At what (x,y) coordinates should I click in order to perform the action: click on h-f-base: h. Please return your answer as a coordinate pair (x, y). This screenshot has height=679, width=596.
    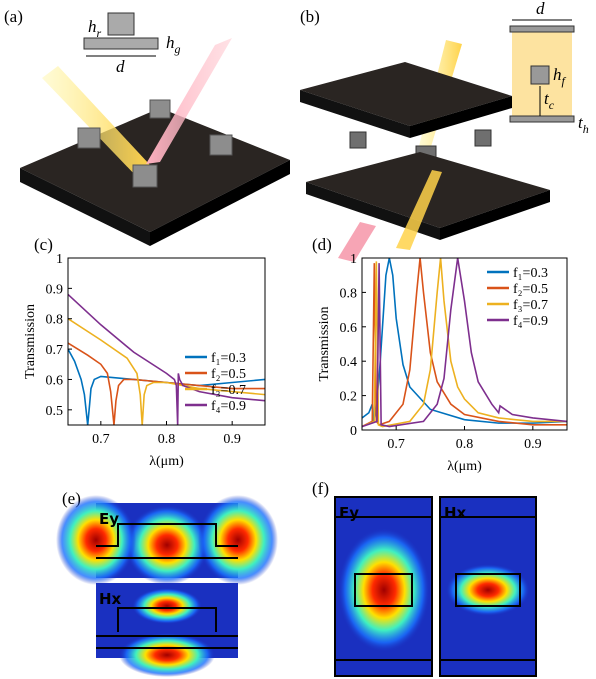
    Looking at the image, I should click on (557, 74).